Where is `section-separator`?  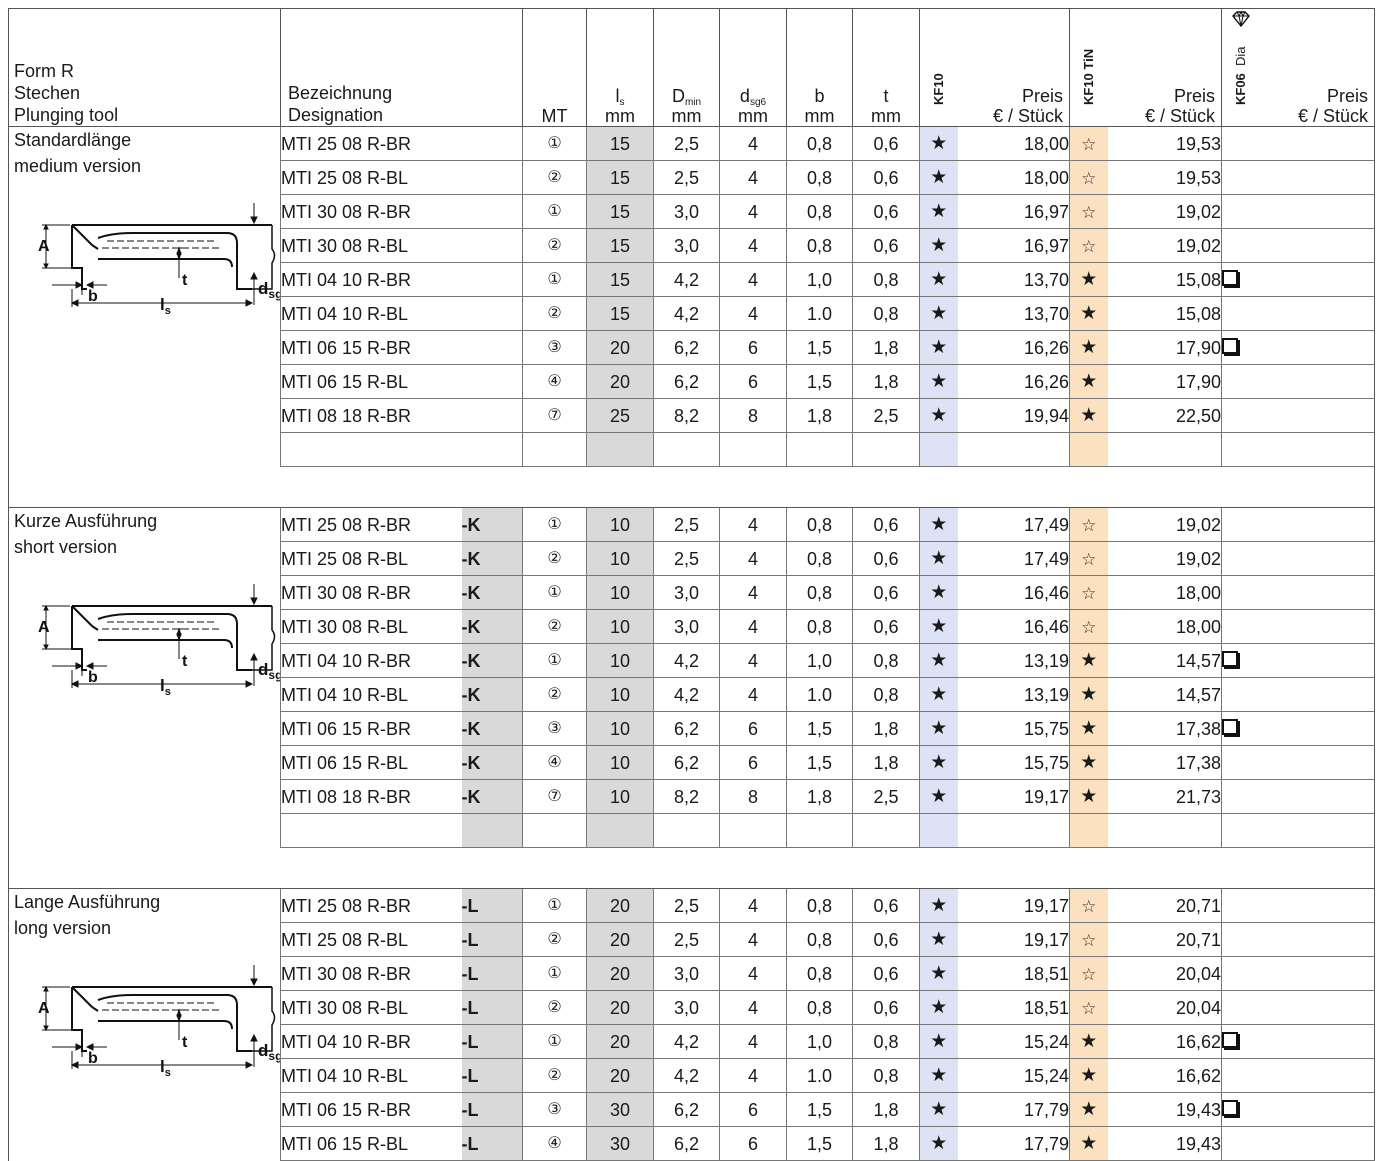
section-separator is located at coordinates (691, 868).